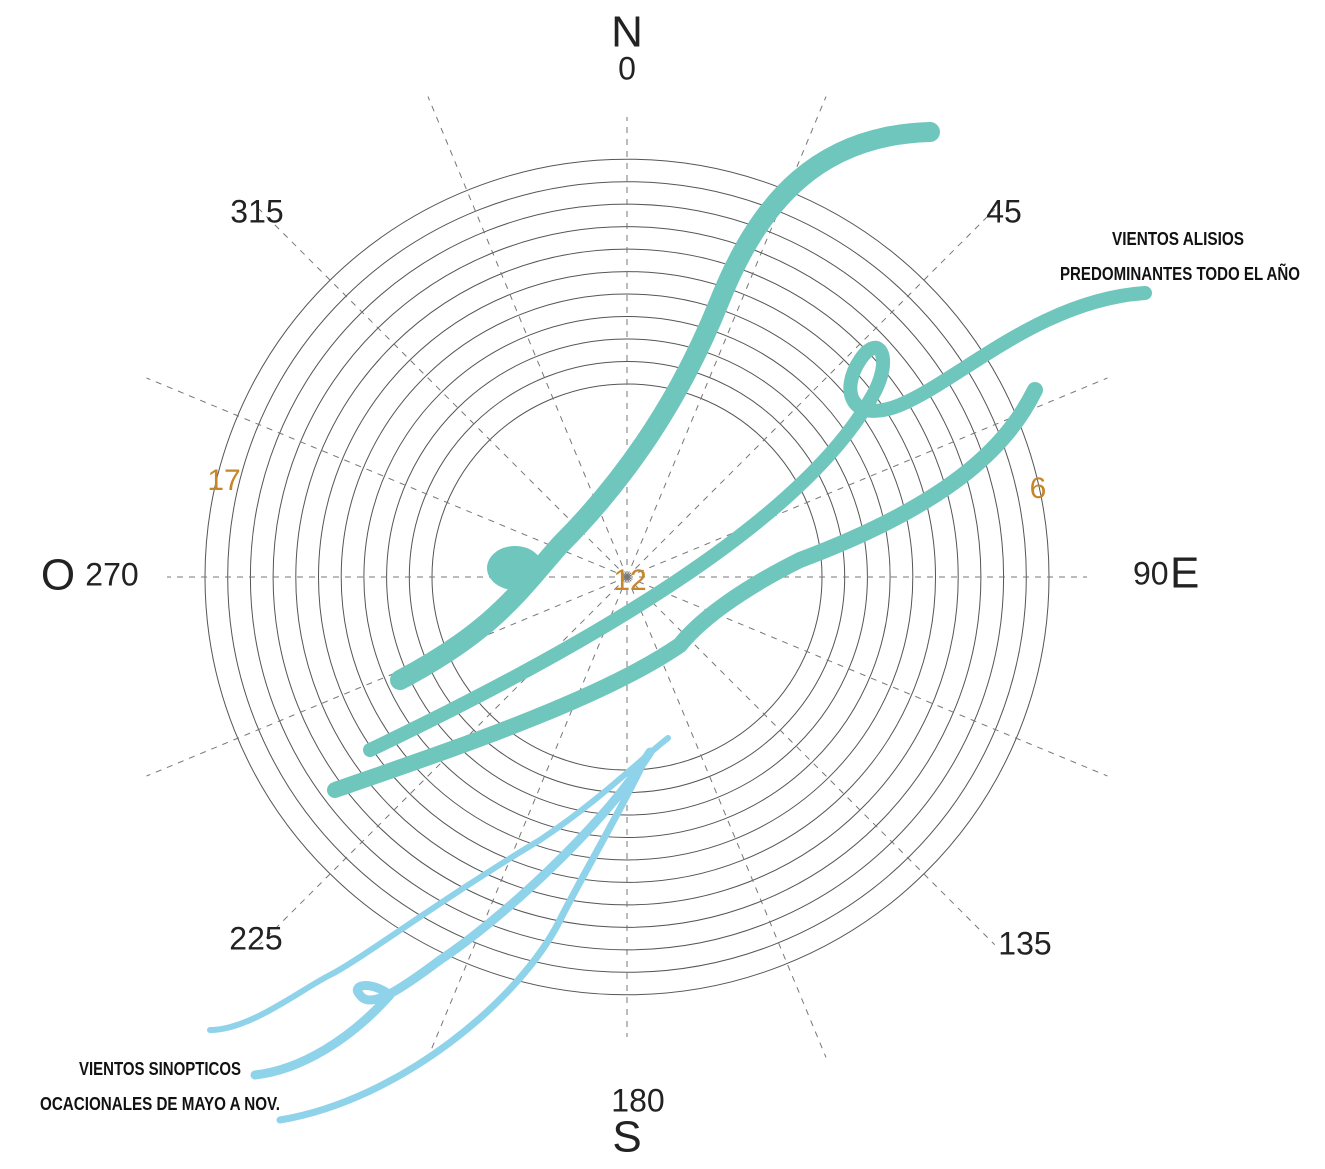 This screenshot has width=1325, height=1169. What do you see at coordinates (58, 575) in the screenshot?
I see `west-letter: O` at bounding box center [58, 575].